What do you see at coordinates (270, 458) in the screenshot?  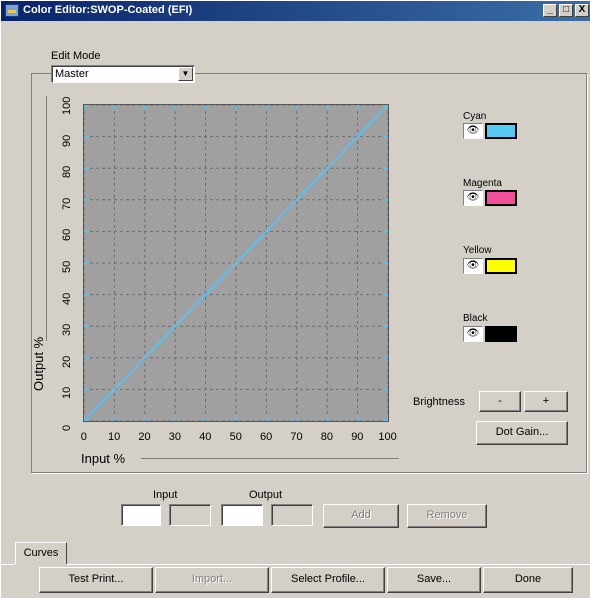 I see `x-axis-title-line` at bounding box center [270, 458].